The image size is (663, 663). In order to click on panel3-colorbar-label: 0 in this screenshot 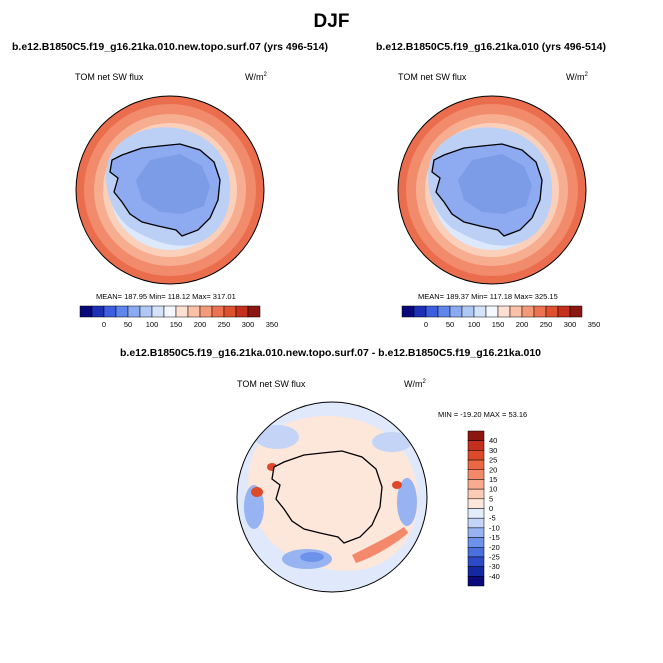, I will do `click(491, 508)`.